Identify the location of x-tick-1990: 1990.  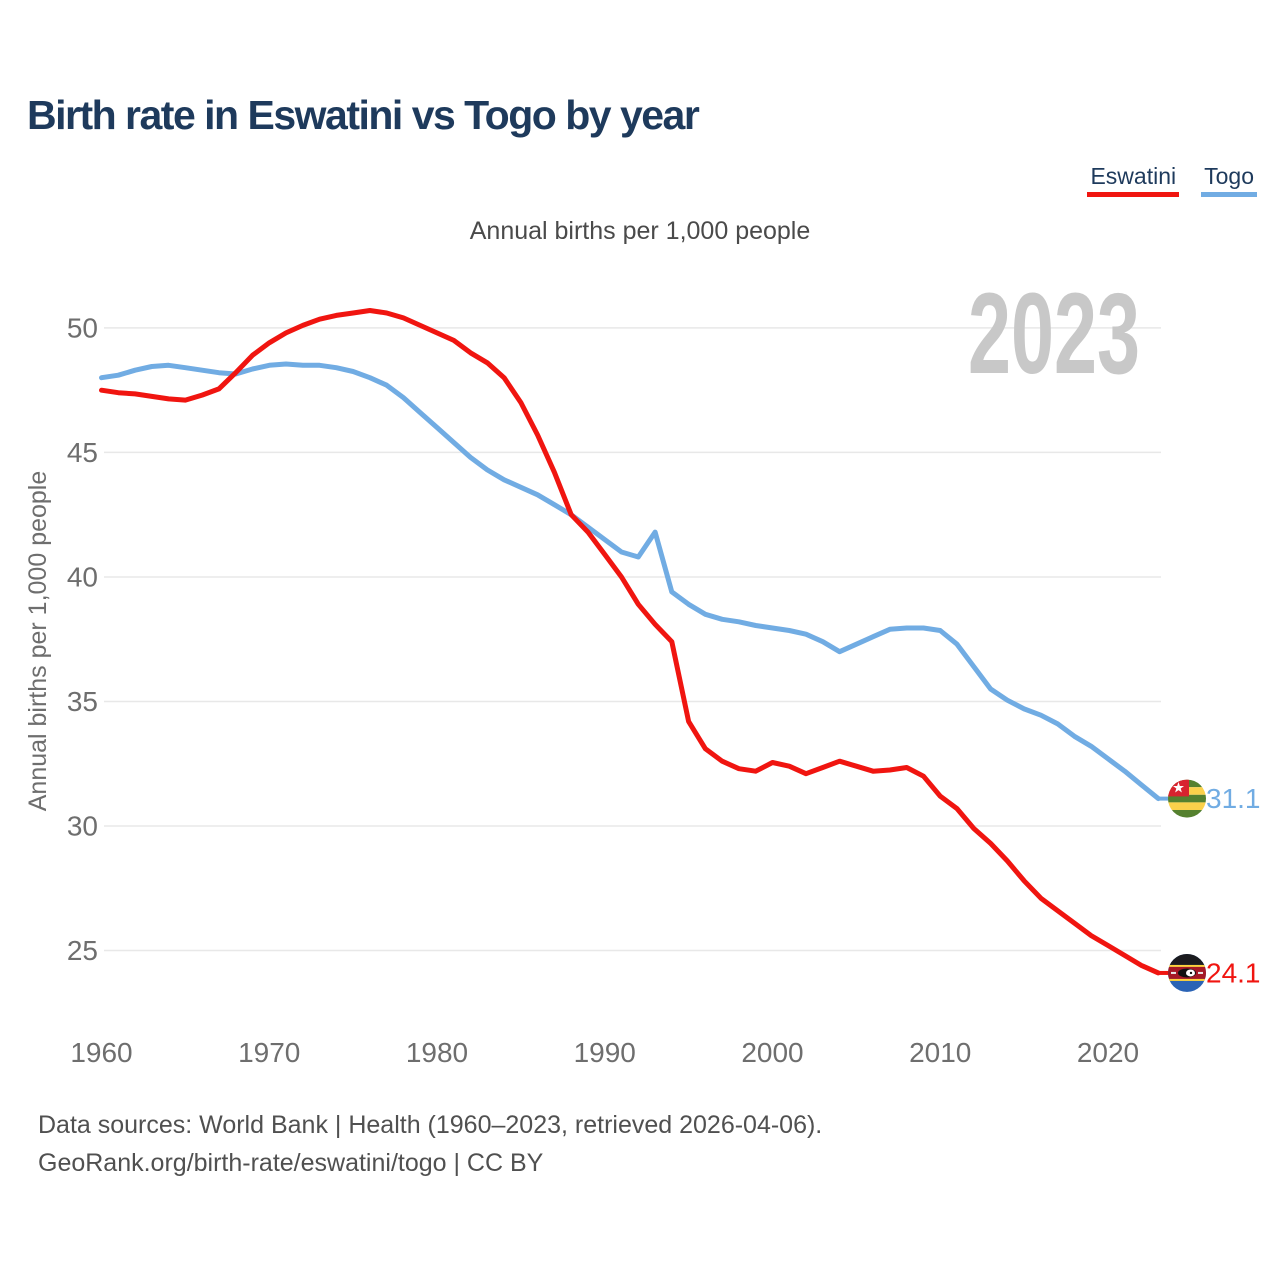
(605, 1052).